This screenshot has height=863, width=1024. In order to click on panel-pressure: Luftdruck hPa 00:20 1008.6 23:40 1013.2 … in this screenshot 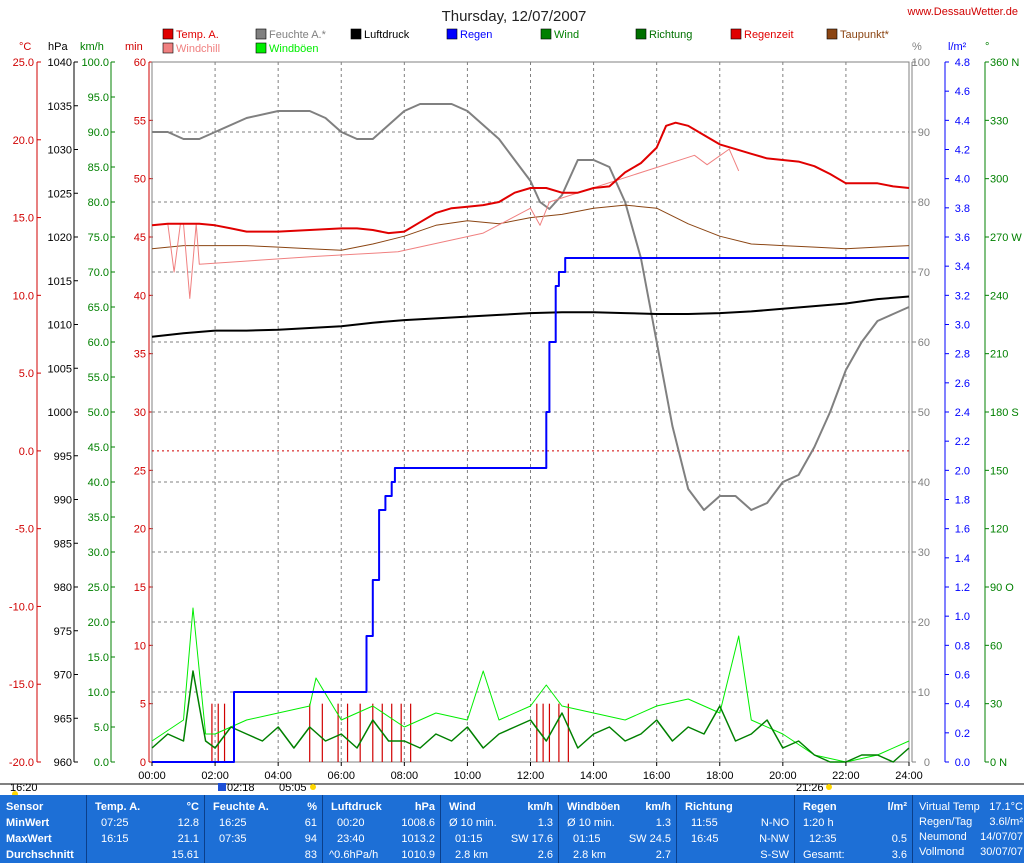, I will do `click(381, 829)`.